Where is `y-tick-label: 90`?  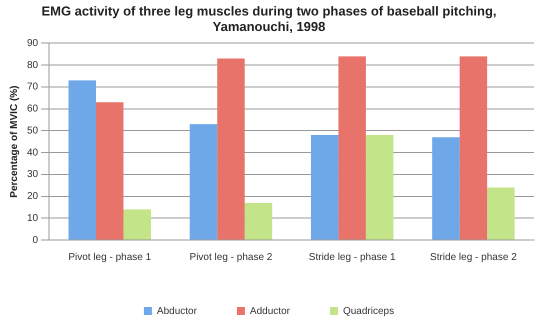
y-tick-label: 90 is located at coordinates (33, 43).